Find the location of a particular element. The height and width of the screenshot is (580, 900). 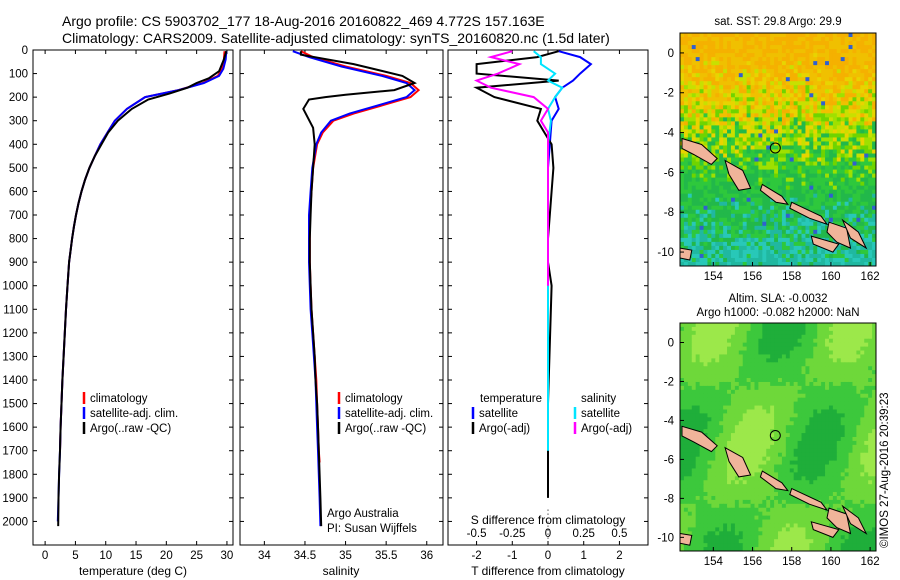

y-tick-label: 400 is located at coordinates (18, 145).